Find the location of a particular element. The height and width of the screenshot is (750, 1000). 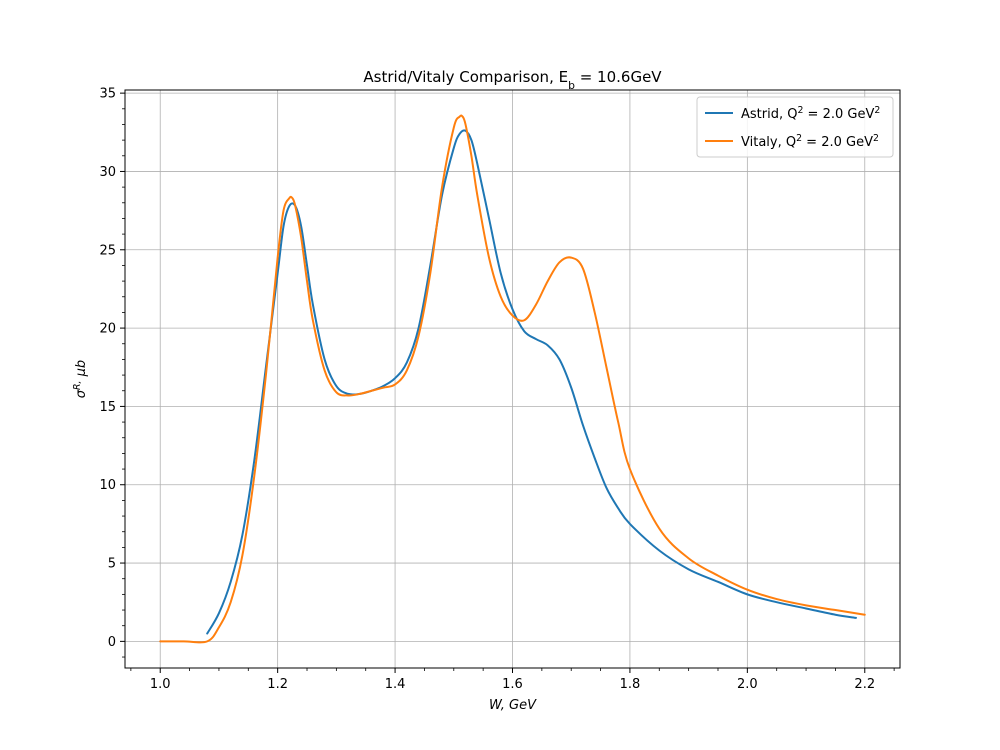

x-tick-label: 1.2 is located at coordinates (277, 684).